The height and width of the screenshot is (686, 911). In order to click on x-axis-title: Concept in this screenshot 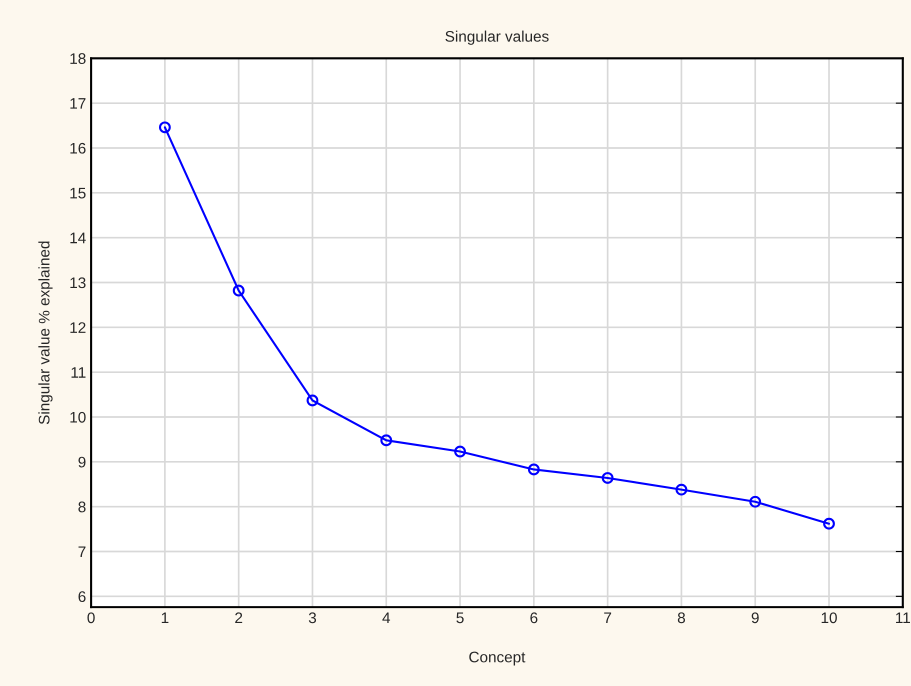, I will do `click(497, 659)`.